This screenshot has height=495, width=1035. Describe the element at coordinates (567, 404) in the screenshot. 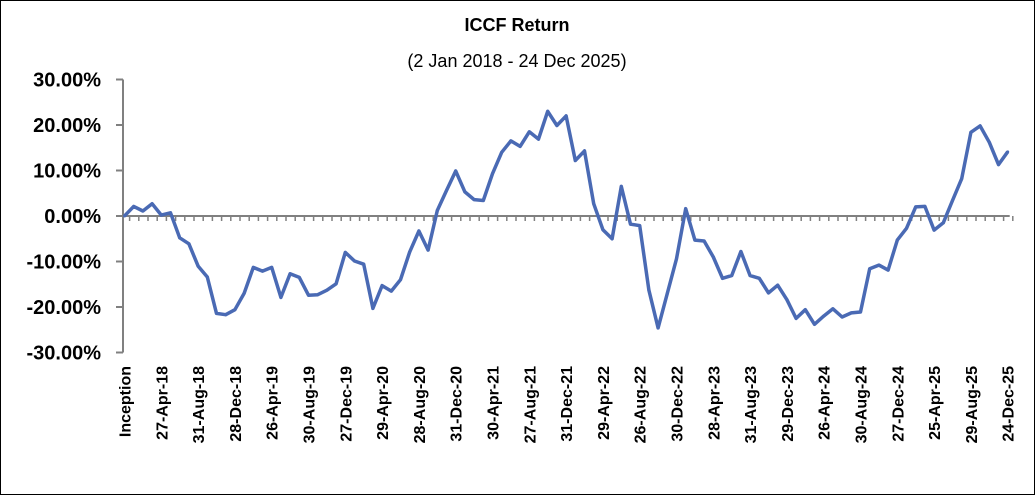

I see `x-tick-label: 31-Dec-21` at that location.